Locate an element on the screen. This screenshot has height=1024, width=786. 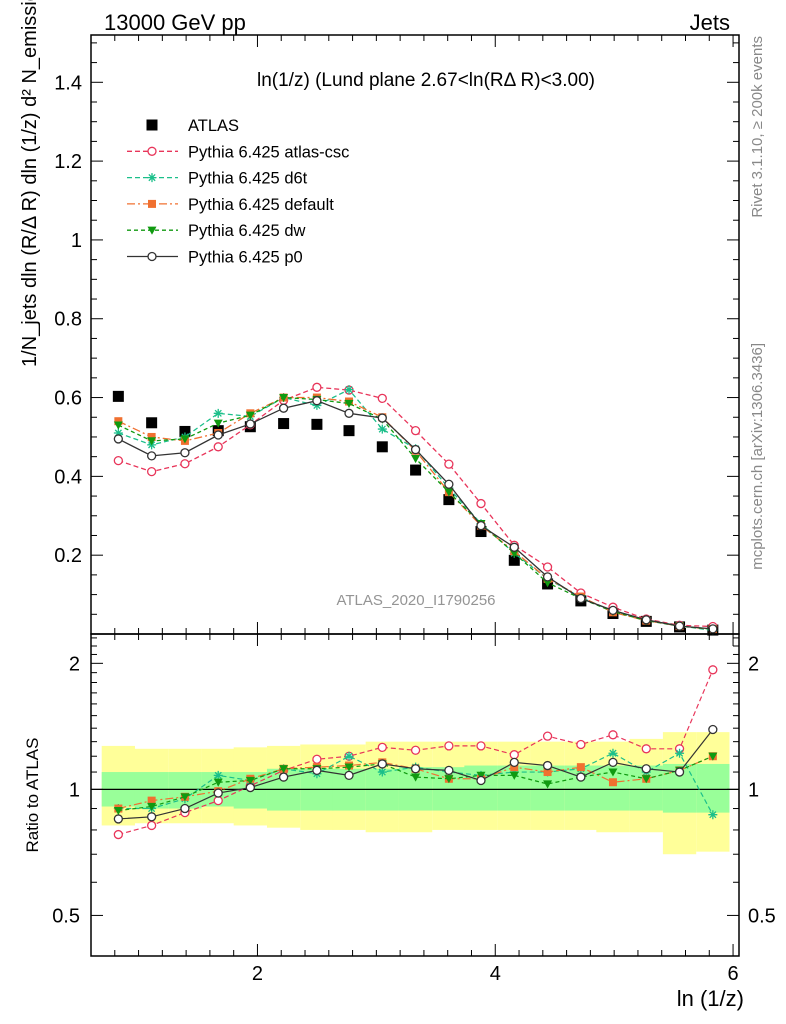
ratio-y-tick-label-right: 1 is located at coordinates (753, 790).